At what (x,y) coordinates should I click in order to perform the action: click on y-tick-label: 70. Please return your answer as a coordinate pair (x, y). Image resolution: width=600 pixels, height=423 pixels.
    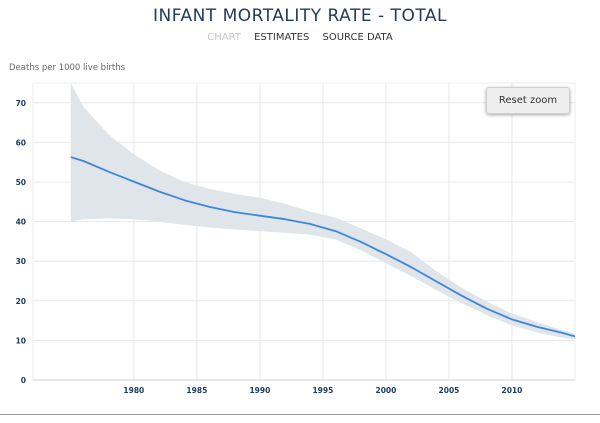
    Looking at the image, I should click on (21, 103).